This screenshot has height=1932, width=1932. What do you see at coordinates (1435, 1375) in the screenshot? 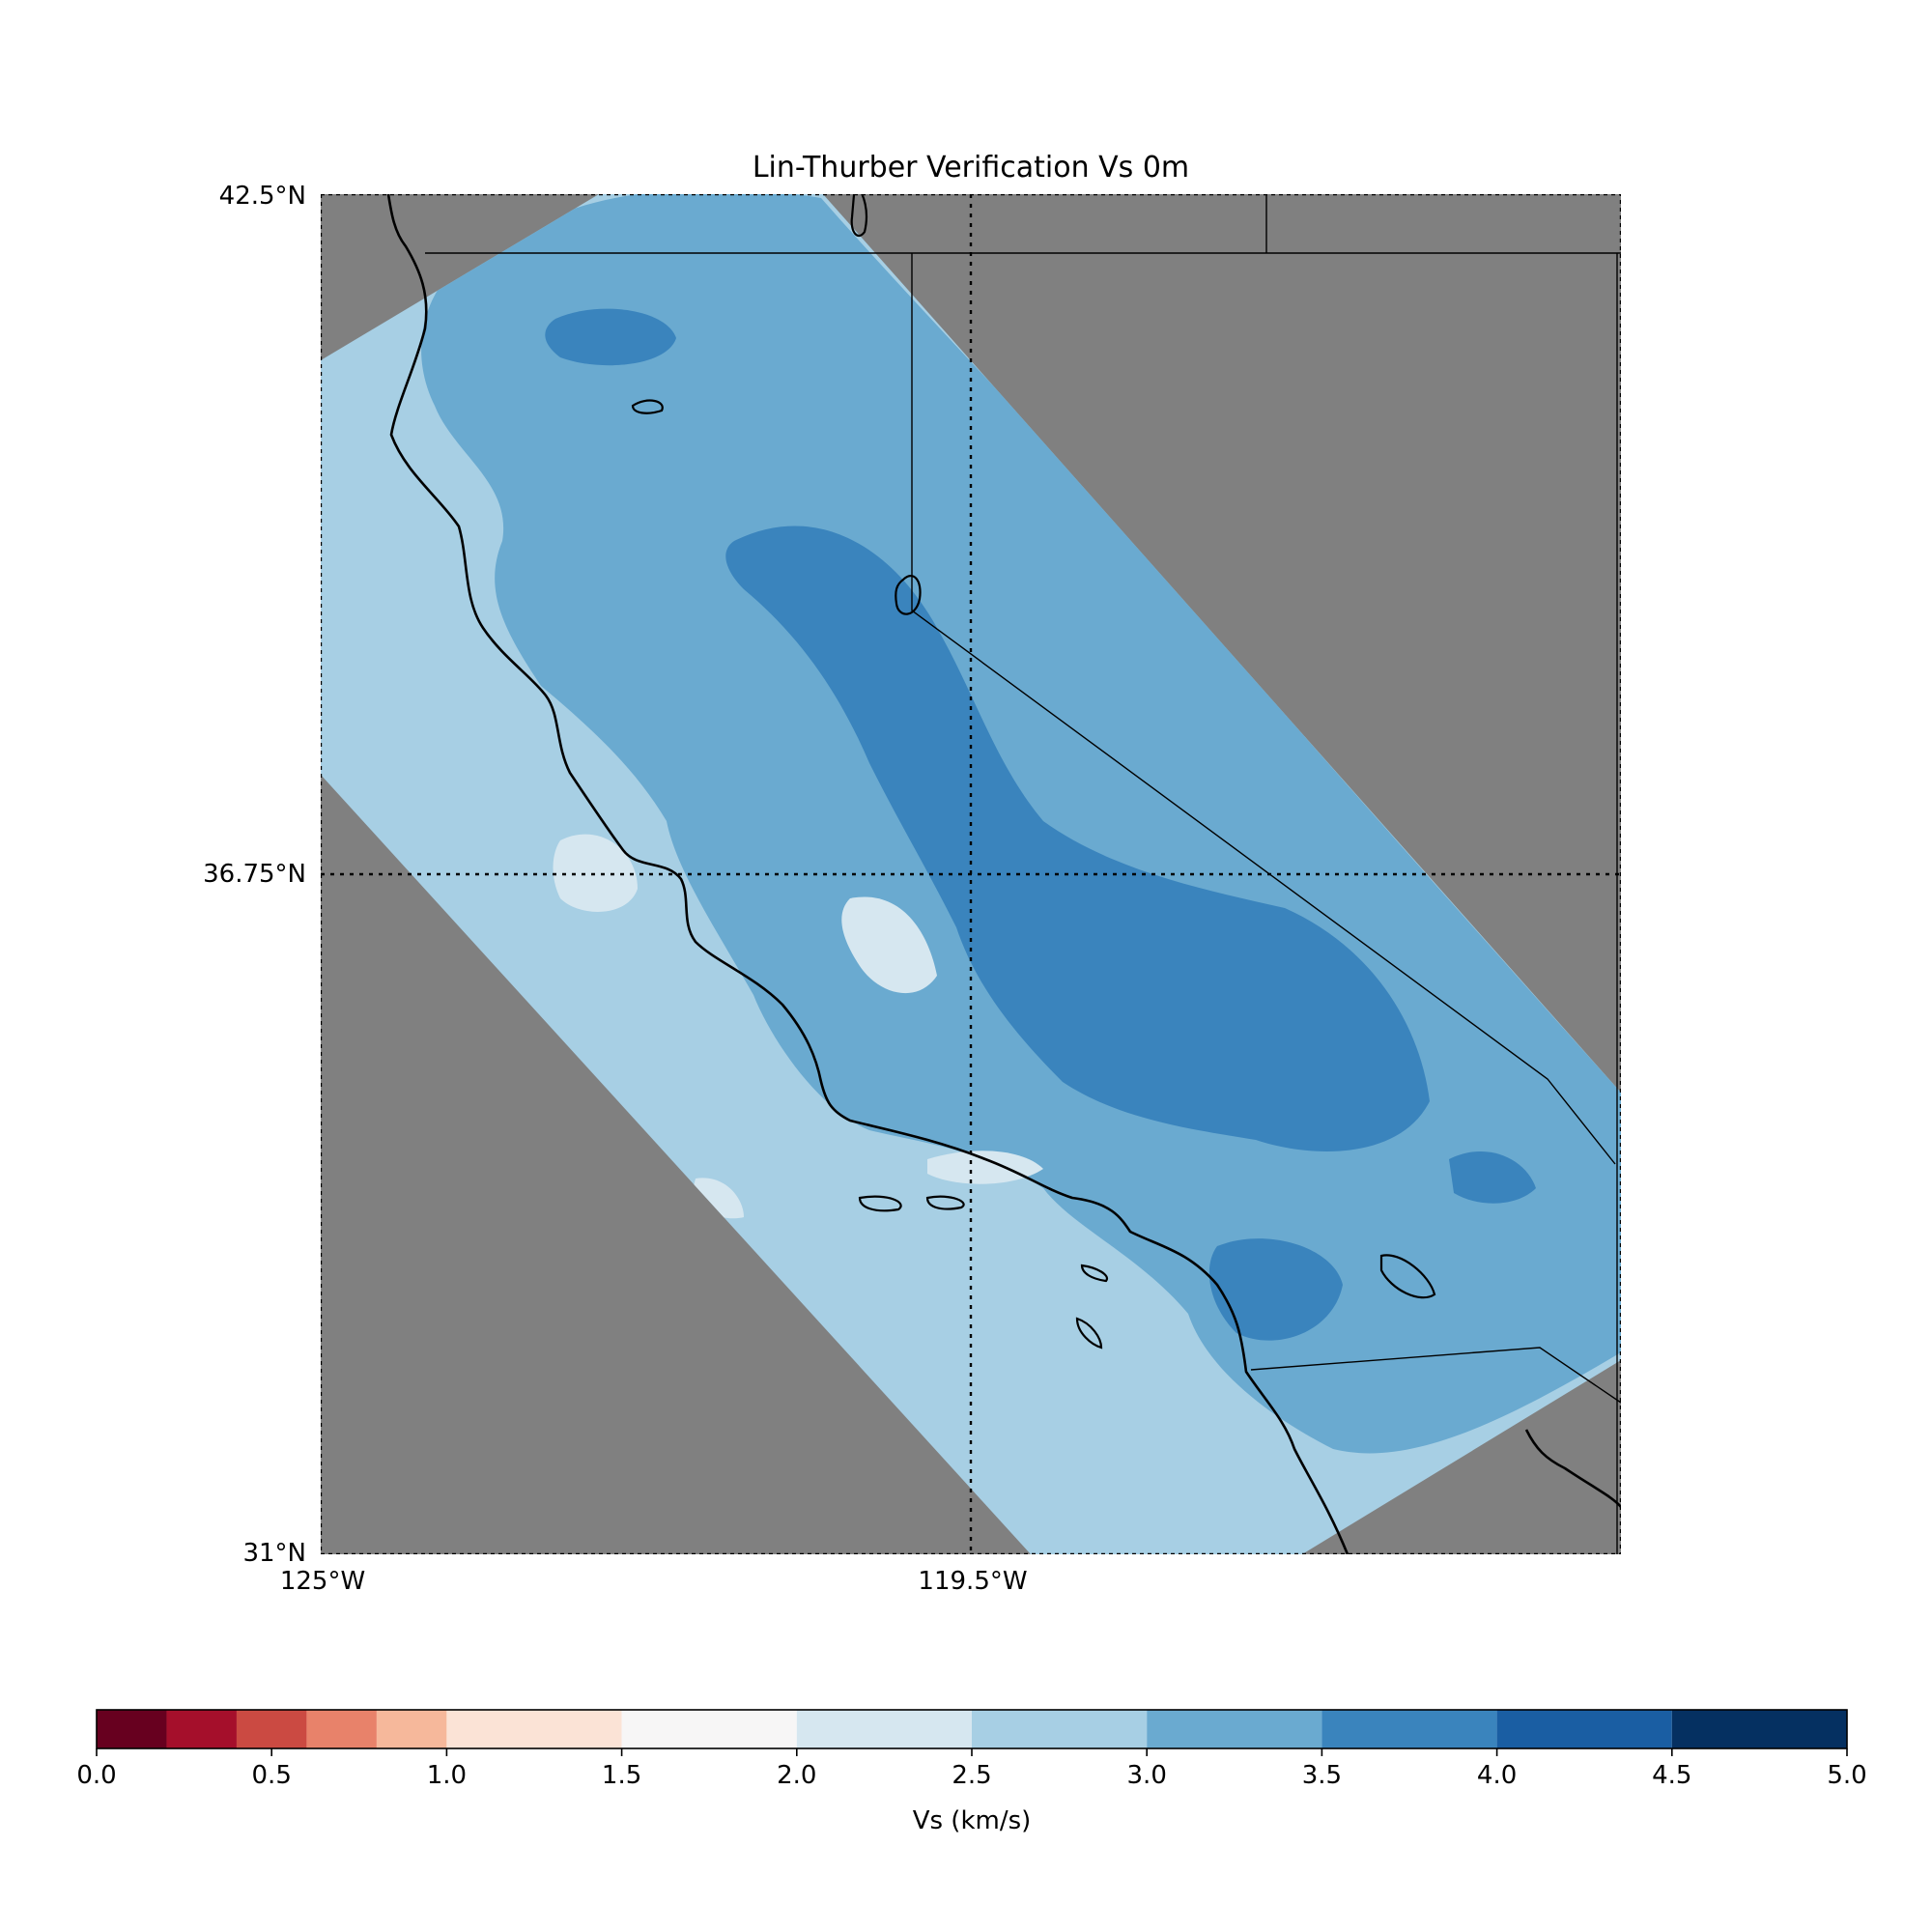
I see `mexico-border` at bounding box center [1435, 1375].